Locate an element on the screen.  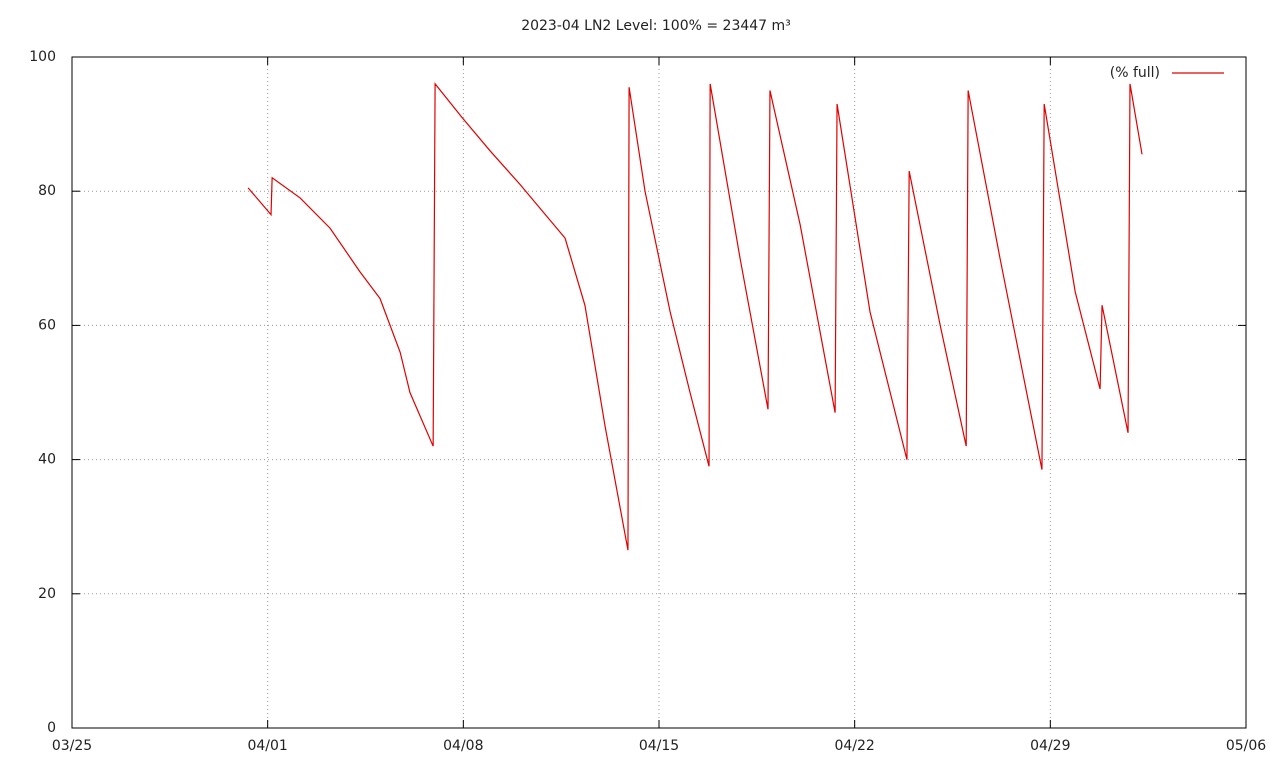
x-tick-label: 04/08 is located at coordinates (463, 746).